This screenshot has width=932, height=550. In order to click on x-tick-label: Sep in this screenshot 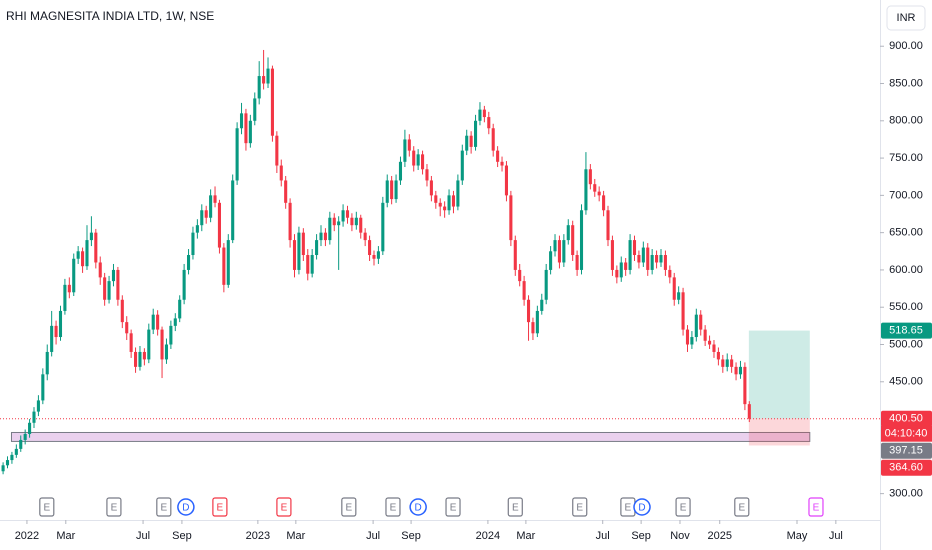, I will do `click(182, 536)`.